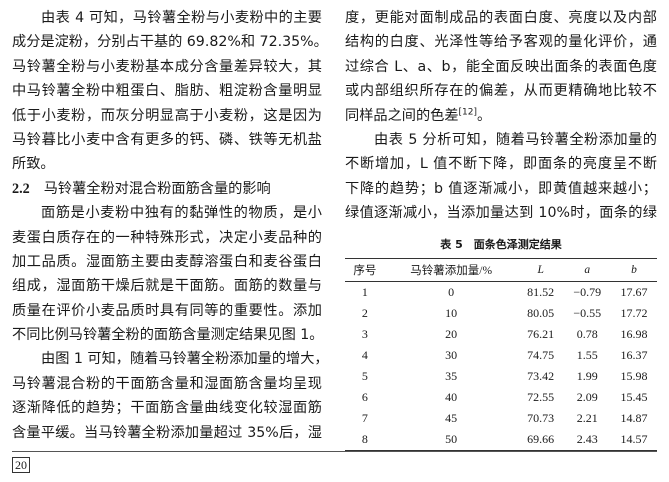  I want to click on table-header-row: 序号 马铃薯添加量/% L a b, so click(501, 270).